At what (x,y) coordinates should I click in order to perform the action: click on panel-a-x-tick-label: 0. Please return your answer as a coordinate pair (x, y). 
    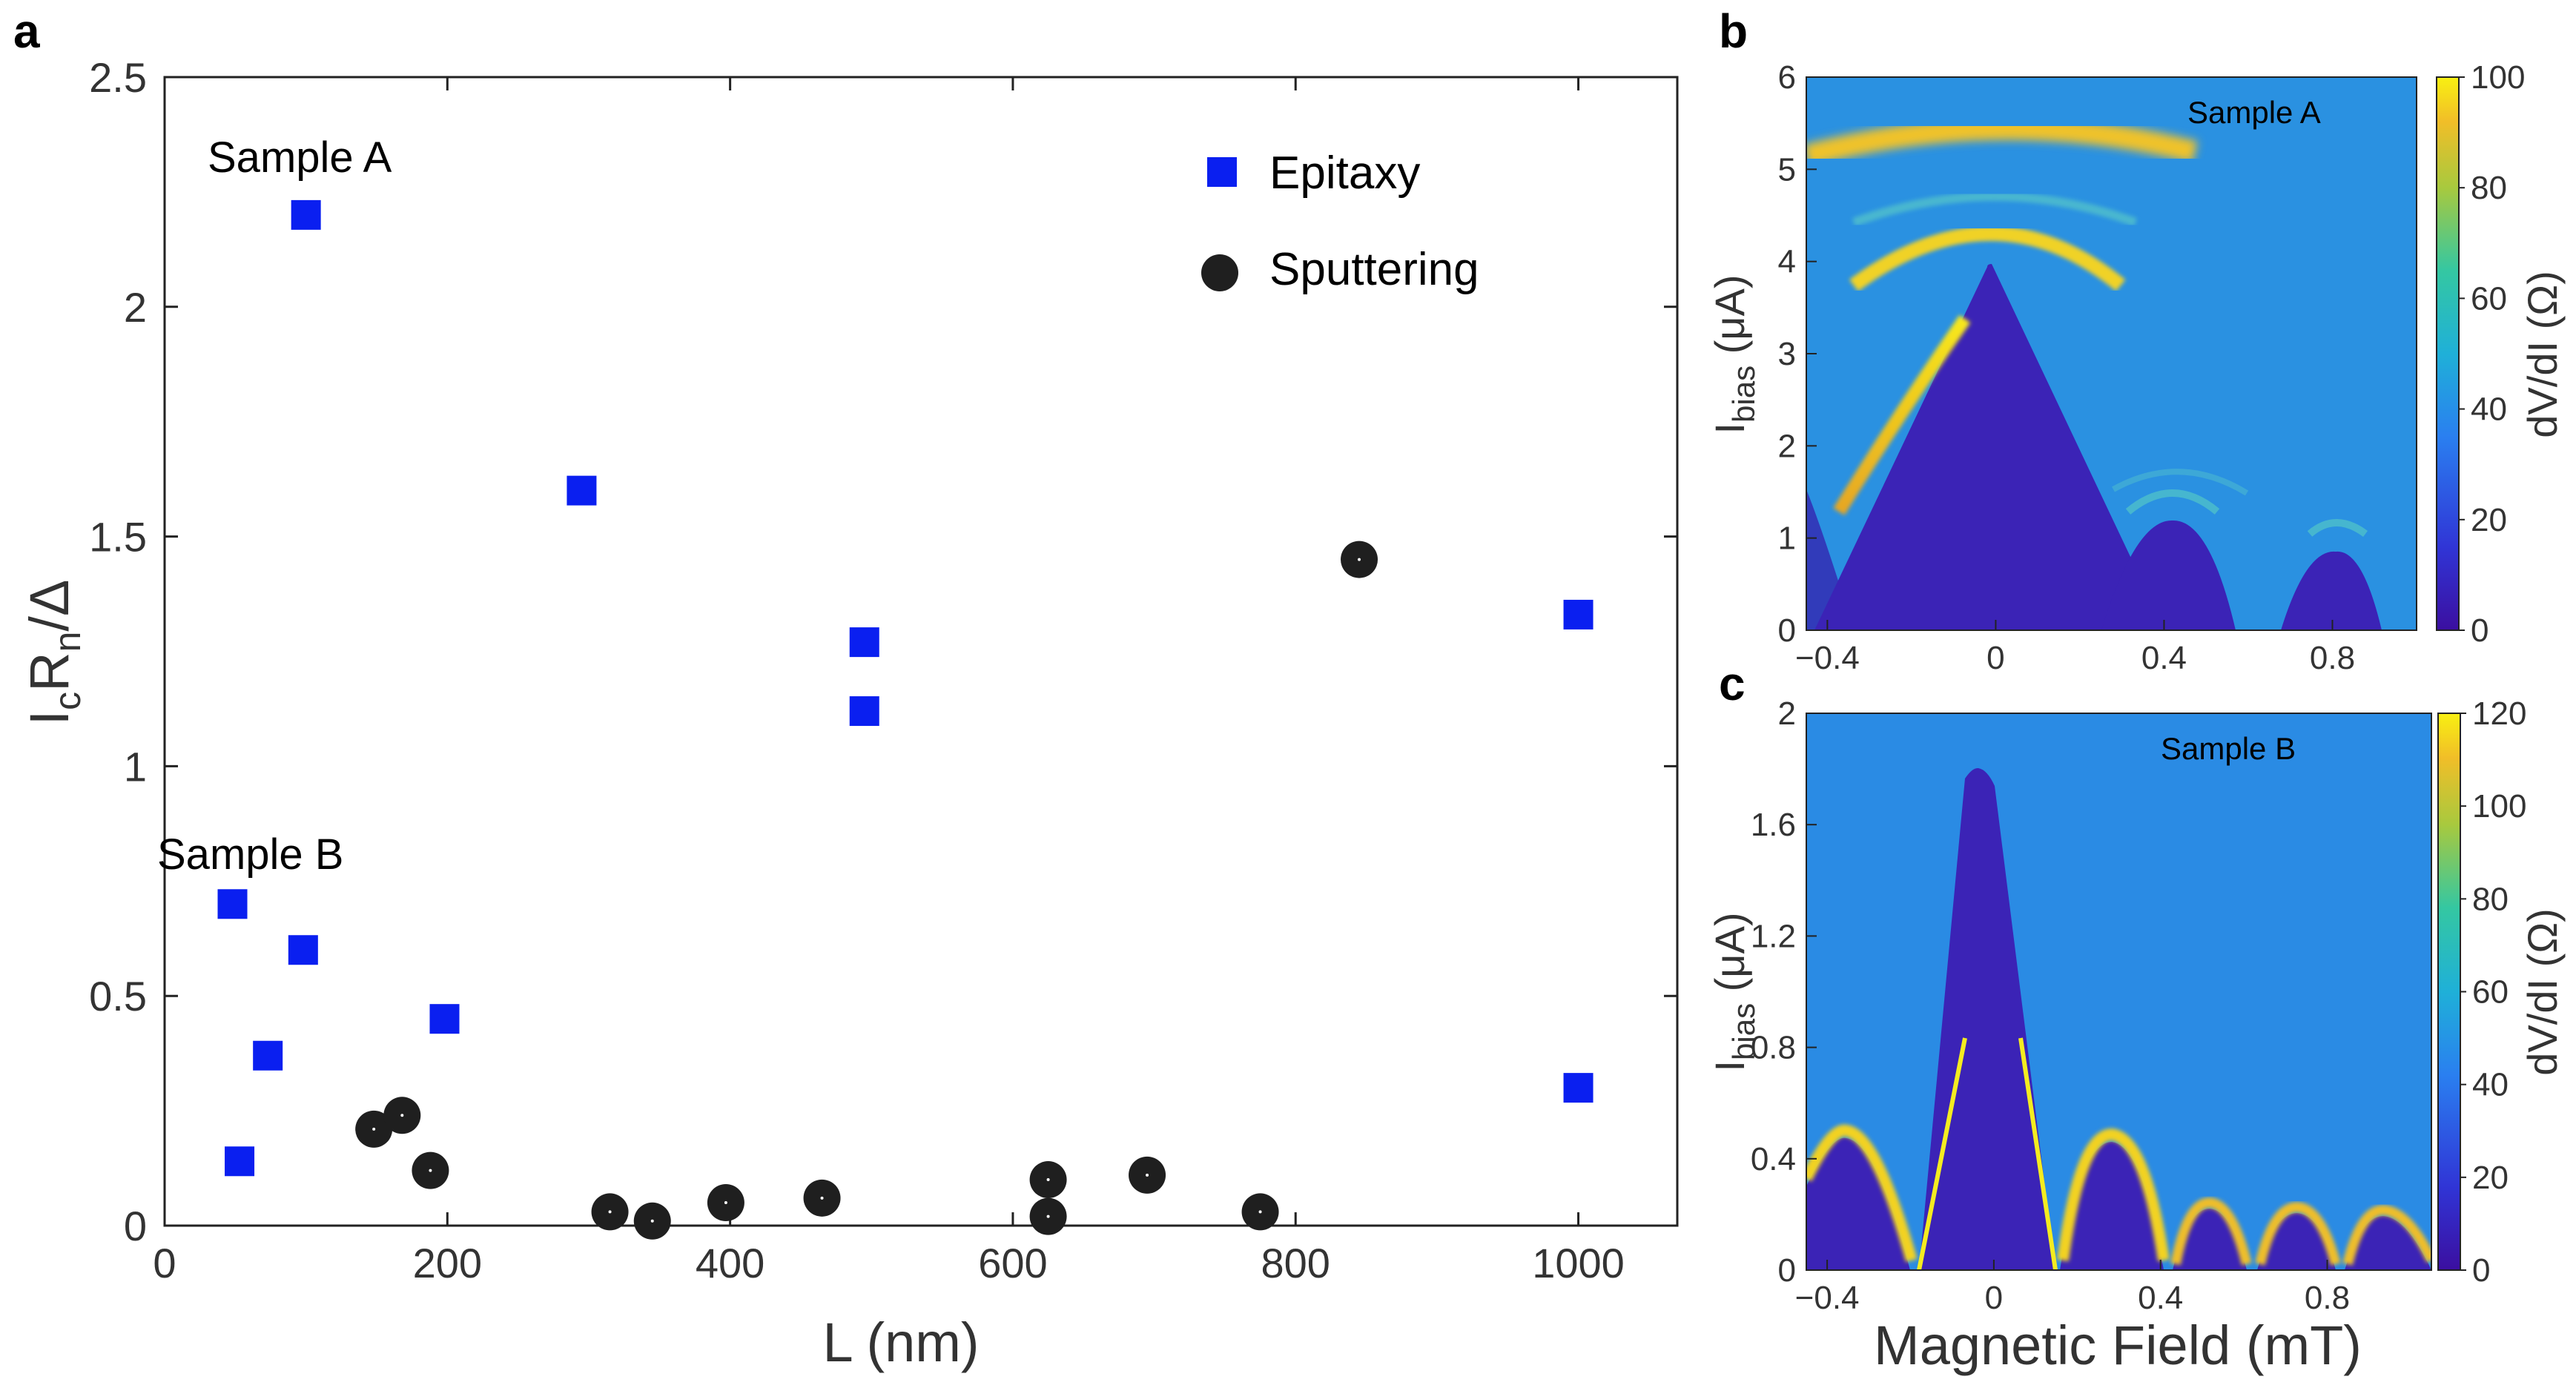
    Looking at the image, I should click on (164, 1263).